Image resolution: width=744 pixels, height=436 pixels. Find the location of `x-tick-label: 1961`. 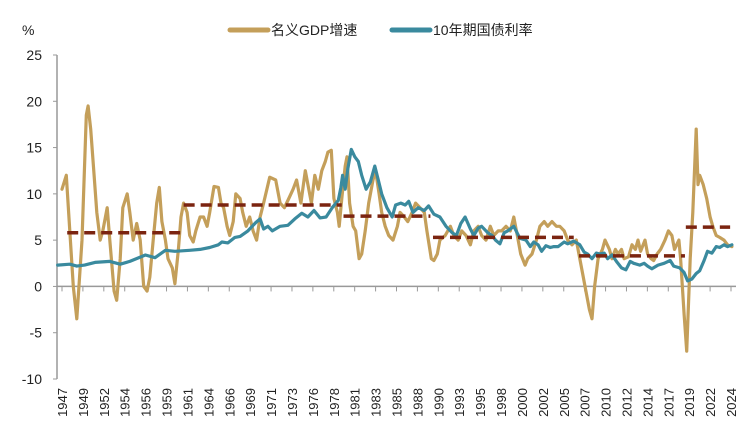

x-tick-label: 1961 is located at coordinates (187, 402).